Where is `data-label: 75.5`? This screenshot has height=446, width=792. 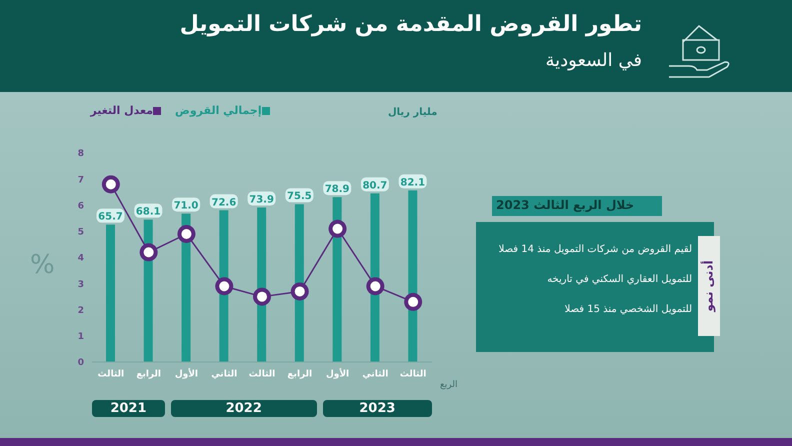
data-label: 75.5 is located at coordinates (299, 196).